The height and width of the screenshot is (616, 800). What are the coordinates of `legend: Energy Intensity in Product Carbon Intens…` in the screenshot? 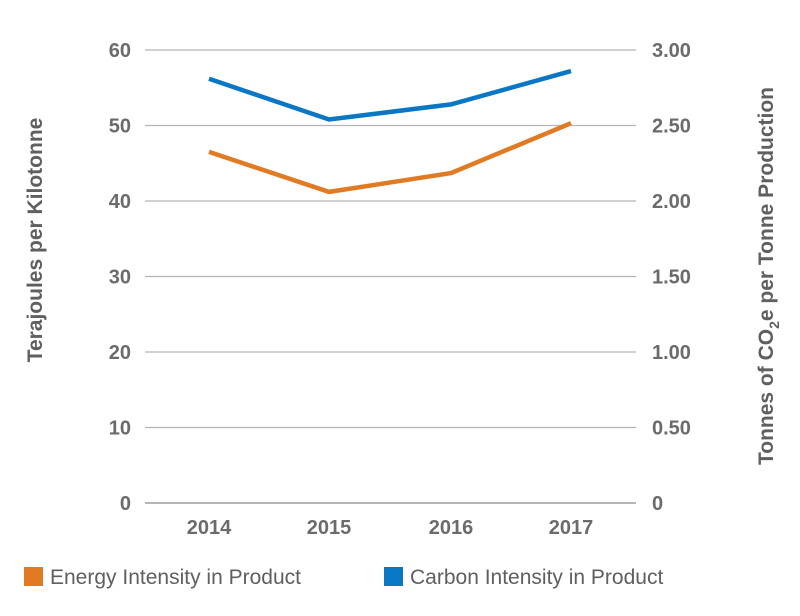 It's located at (343, 577).